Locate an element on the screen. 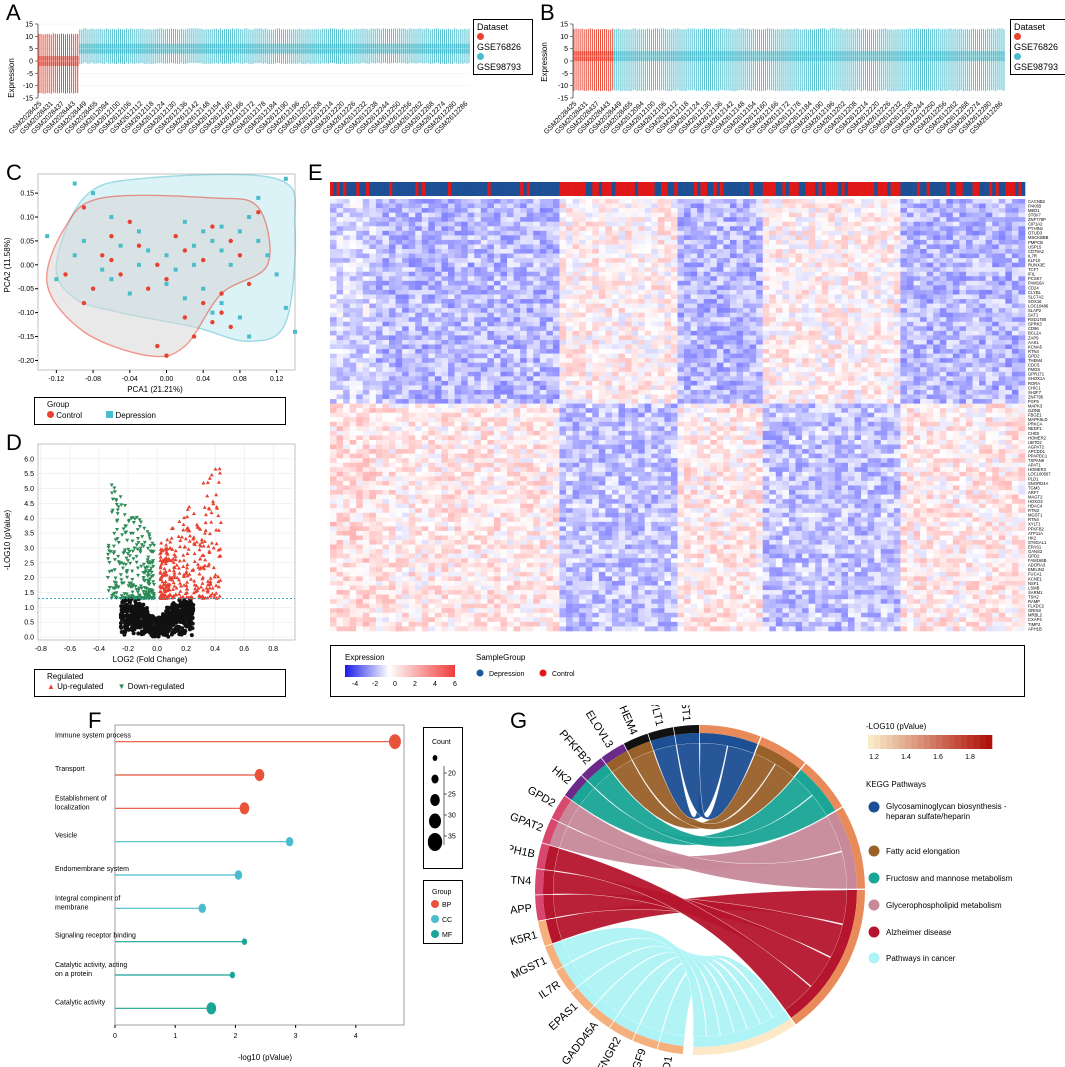 The height and width of the screenshot is (1067, 1065). panel-label-b: B is located at coordinates (547, 12).